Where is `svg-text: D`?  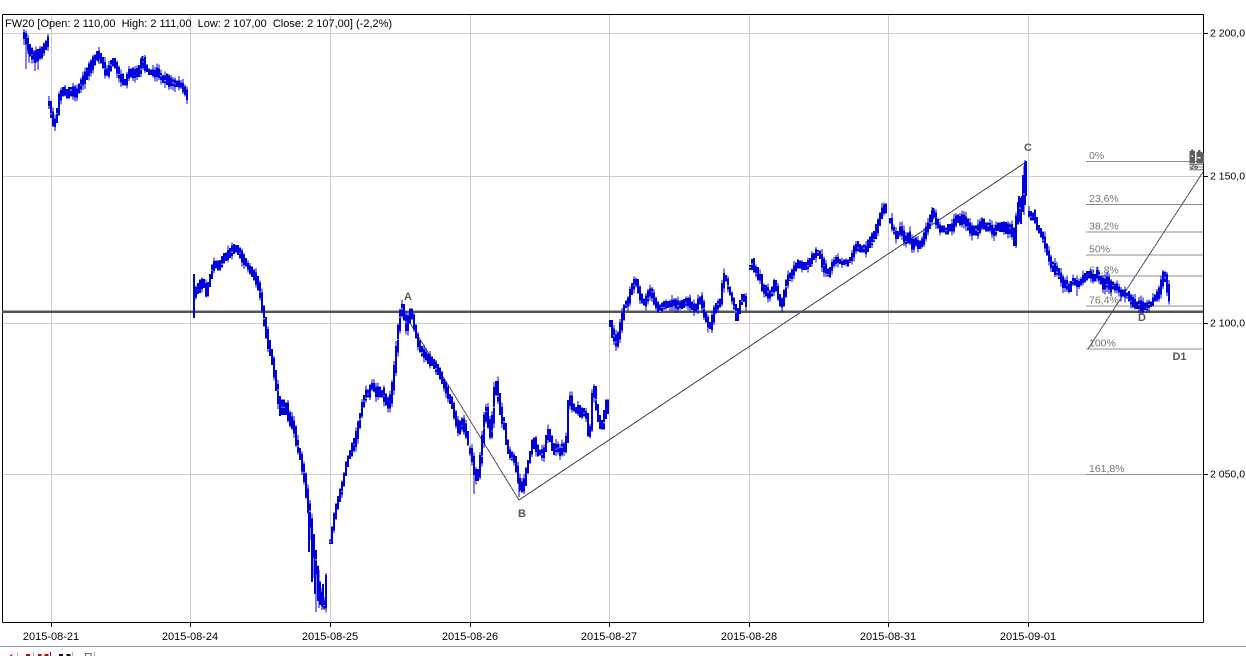 svg-text: D is located at coordinates (1142, 318).